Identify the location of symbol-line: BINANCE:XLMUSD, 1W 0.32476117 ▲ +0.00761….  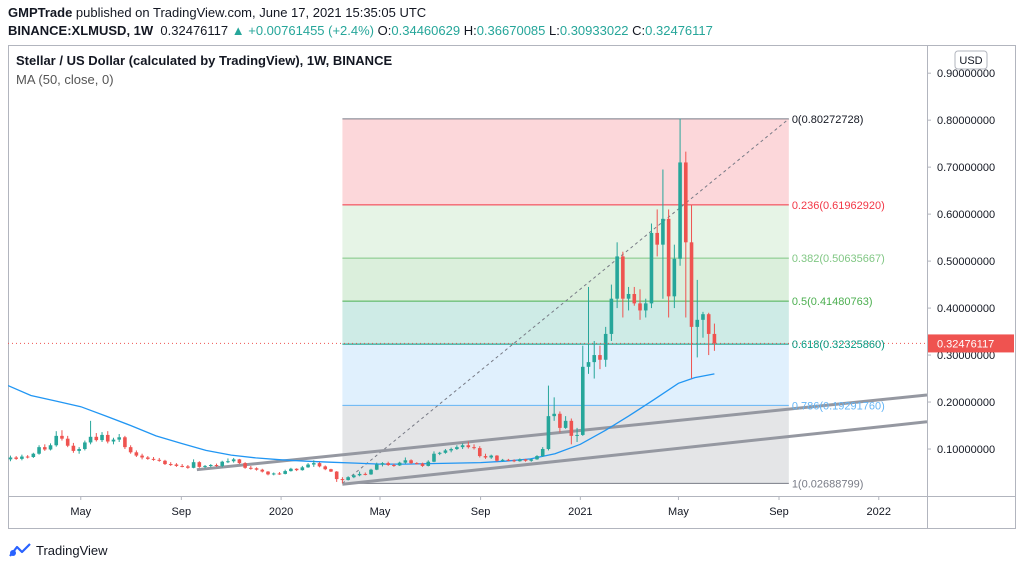
(360, 30).